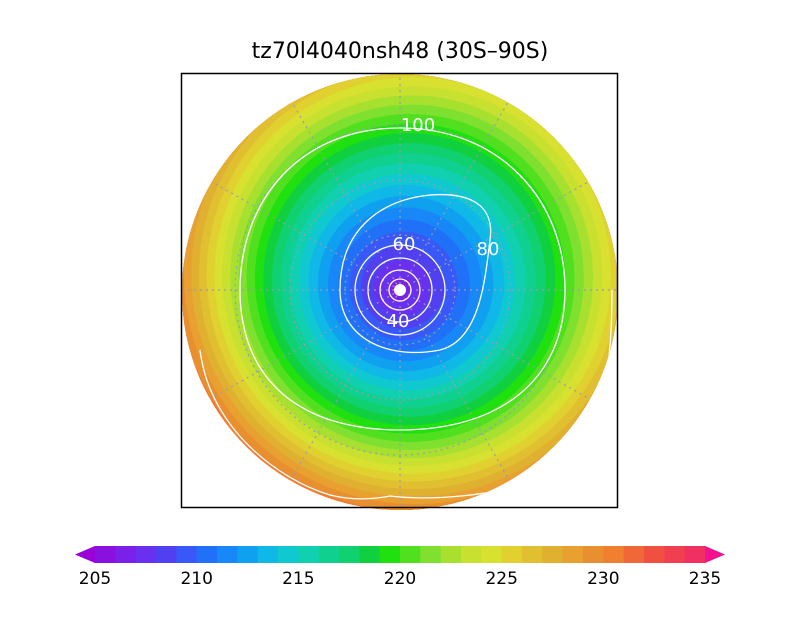 The height and width of the screenshot is (618, 800). I want to click on colorbar-tick-label: 210, so click(196, 579).